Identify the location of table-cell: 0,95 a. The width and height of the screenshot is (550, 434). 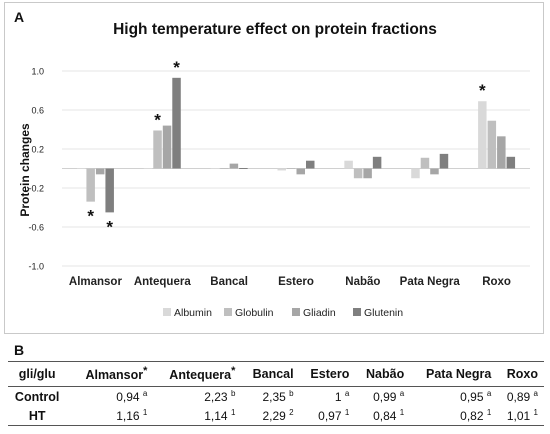
(453, 397).